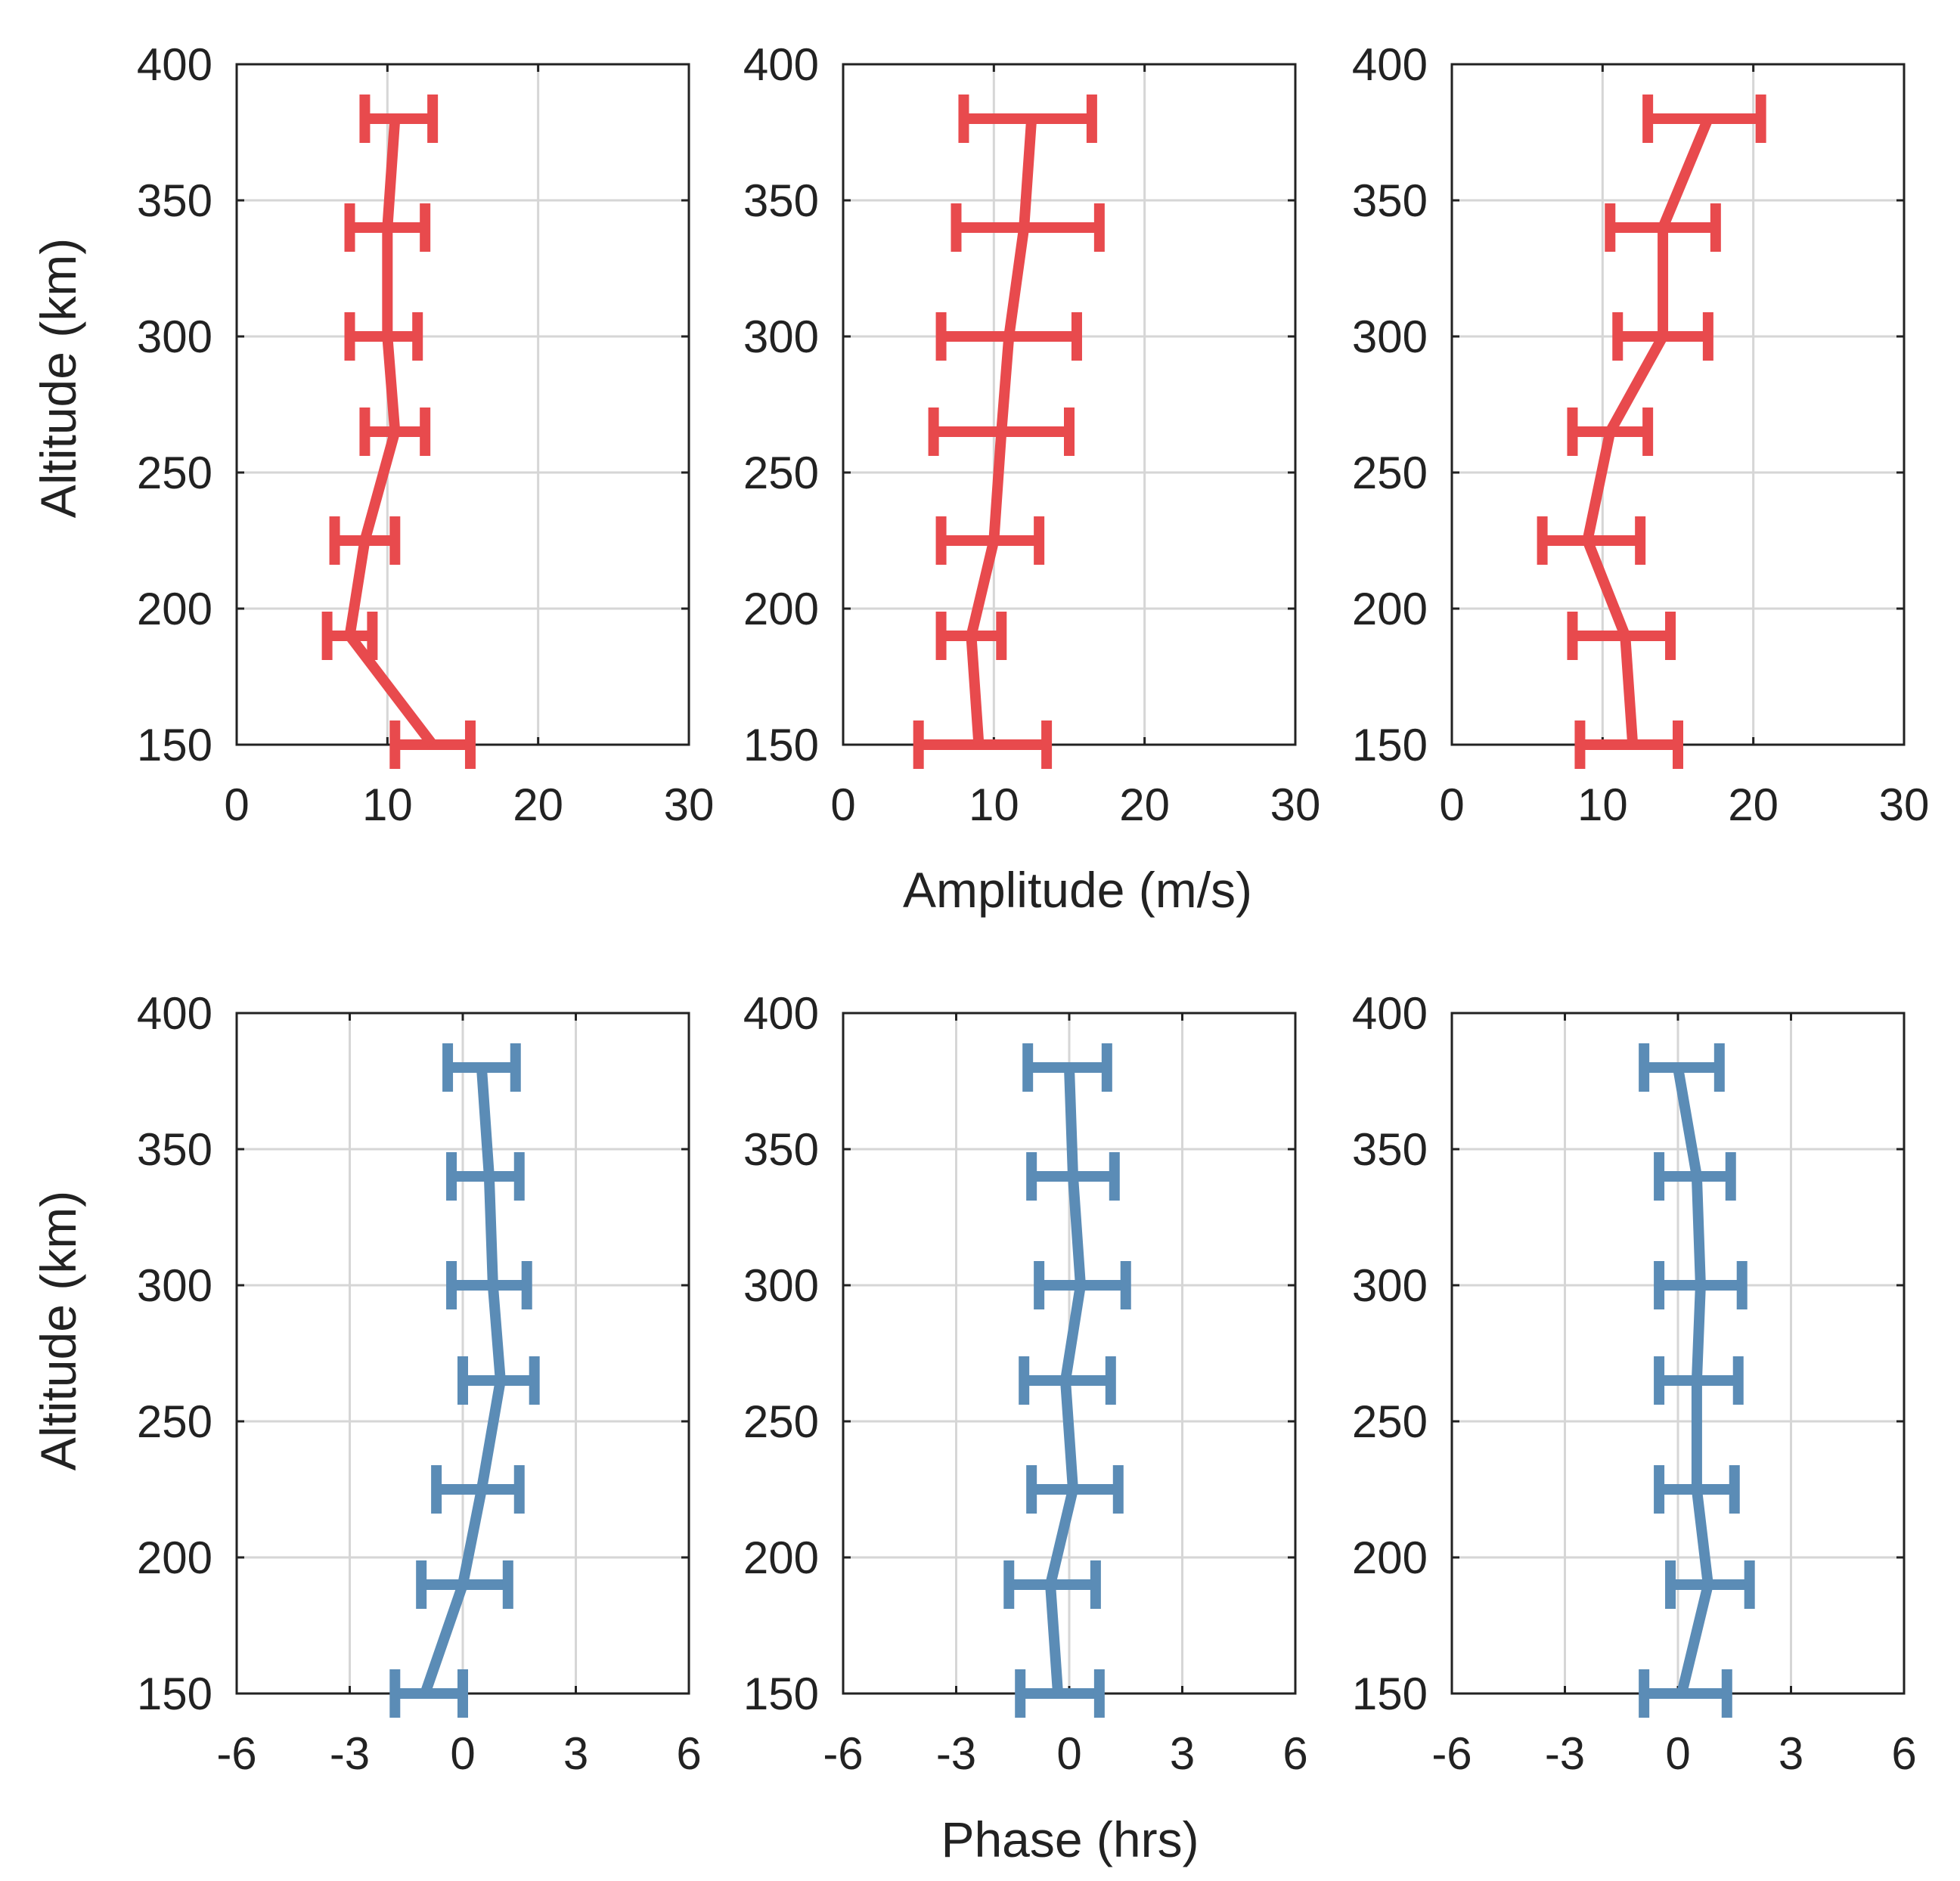 This screenshot has width=1960, height=1881. I want to click on panel-amplitude-middle: 0 10 20 30 150 200 250 300 350 400, so click(1032, 435).